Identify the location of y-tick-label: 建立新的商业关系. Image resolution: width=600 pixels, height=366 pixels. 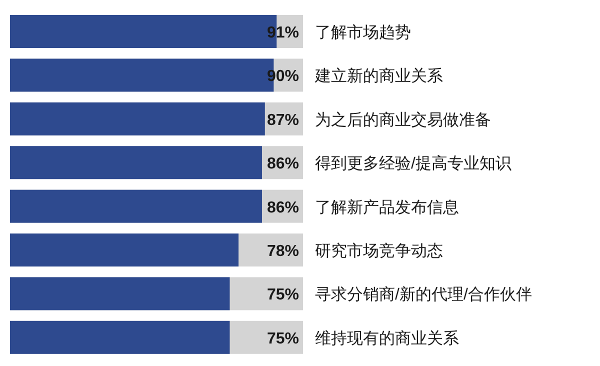
(378, 76).